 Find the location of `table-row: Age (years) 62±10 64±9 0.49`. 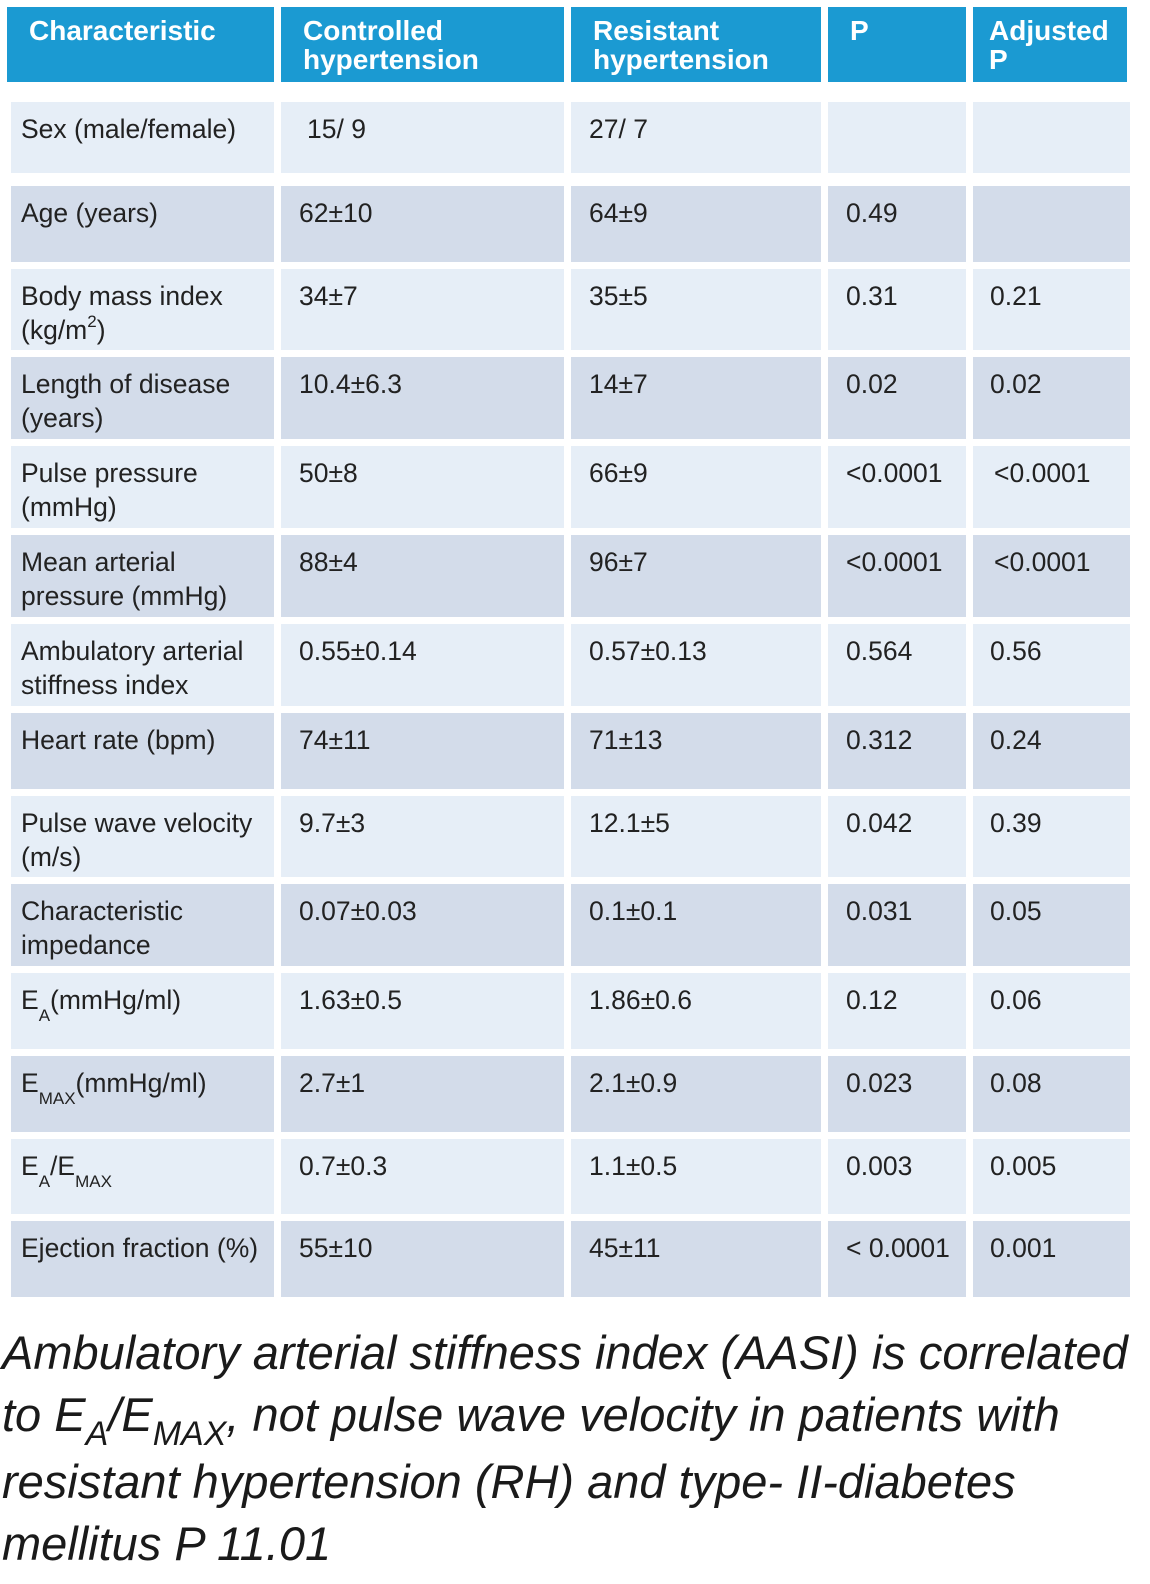

table-row: Age (years) 62±10 64±9 0.49 is located at coordinates (575, 224).